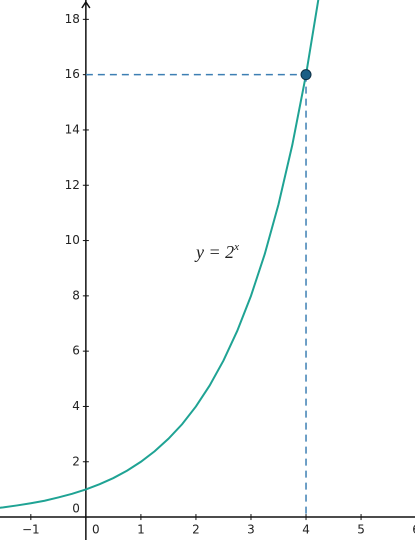 The width and height of the screenshot is (415, 540). Describe the element at coordinates (72, 240) in the screenshot. I see `y-tick-label: 10` at that location.